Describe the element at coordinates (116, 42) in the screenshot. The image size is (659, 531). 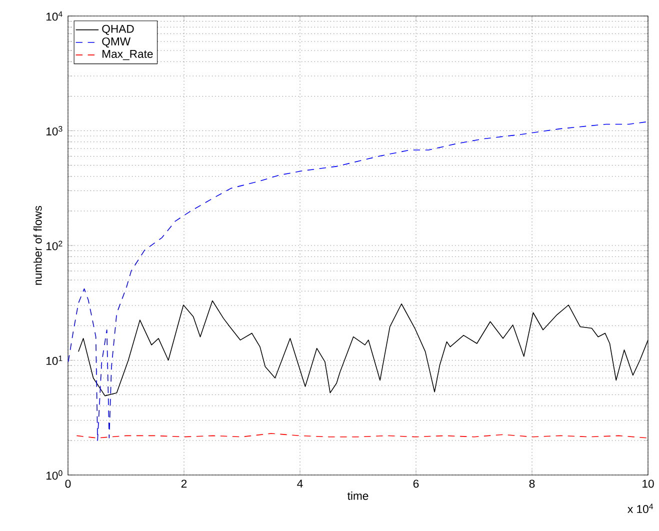
I see `legend-label: QMW` at that location.